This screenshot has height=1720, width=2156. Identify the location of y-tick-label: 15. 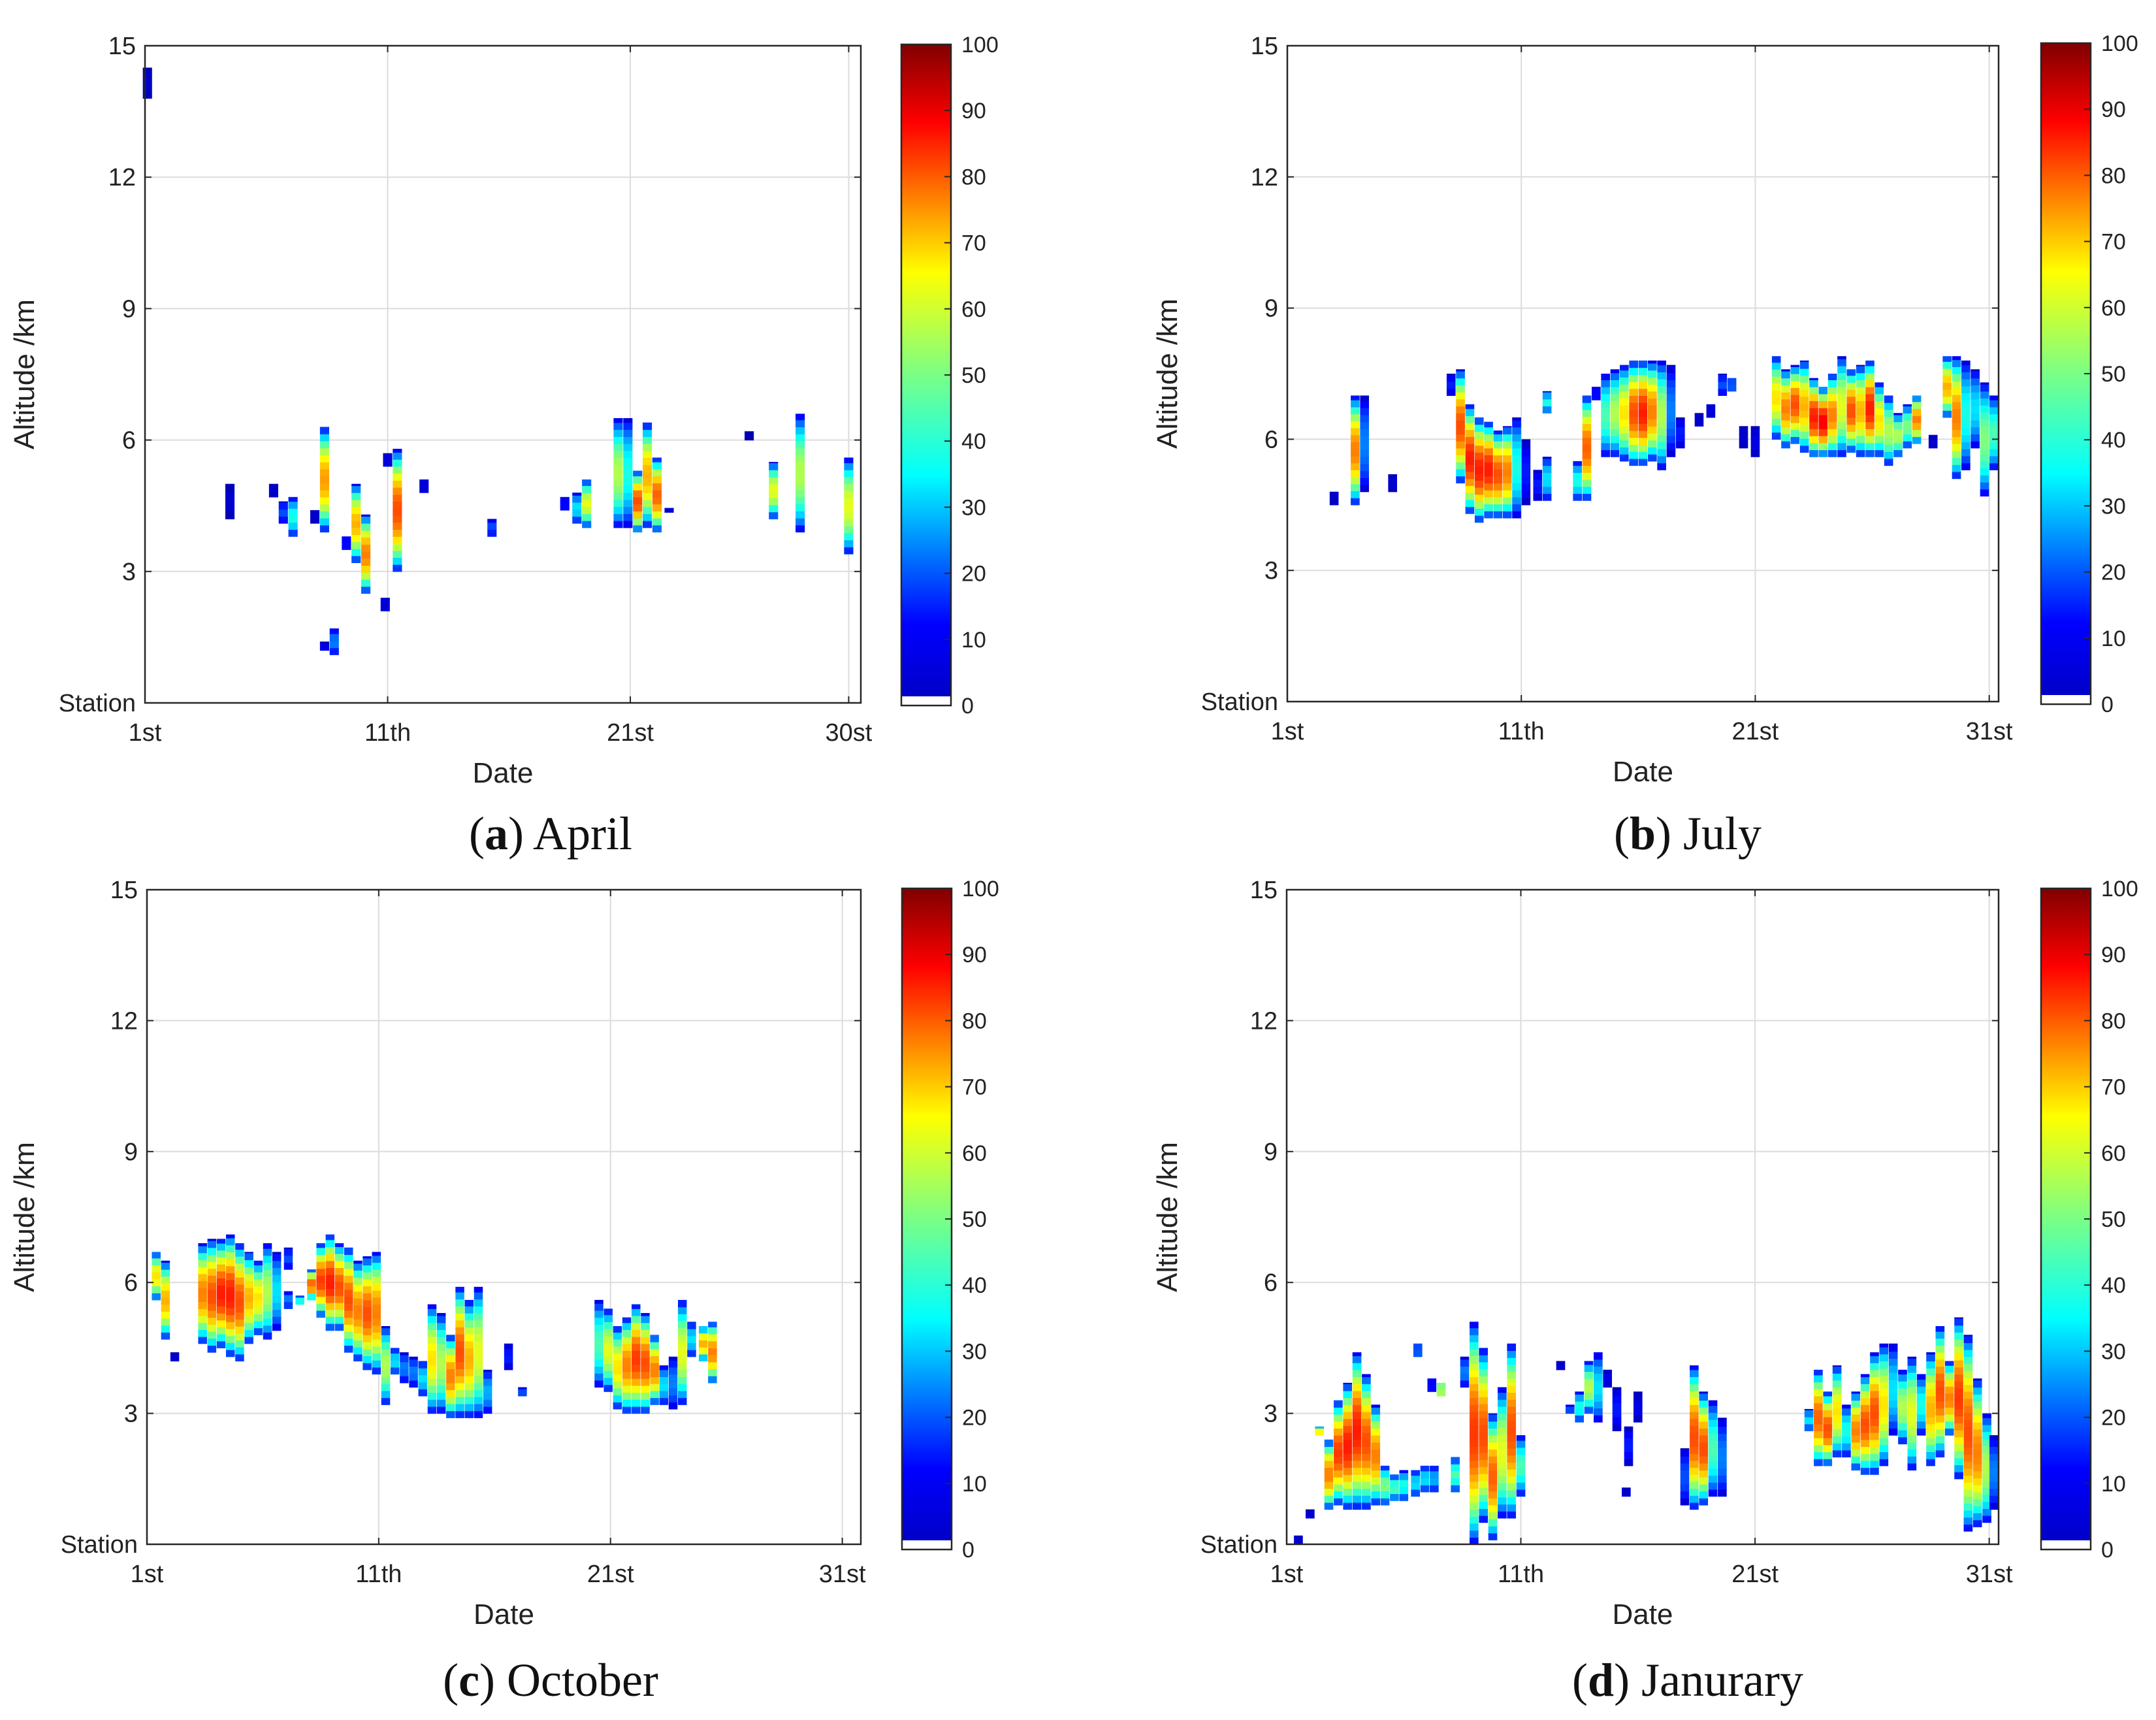
(1264, 890).